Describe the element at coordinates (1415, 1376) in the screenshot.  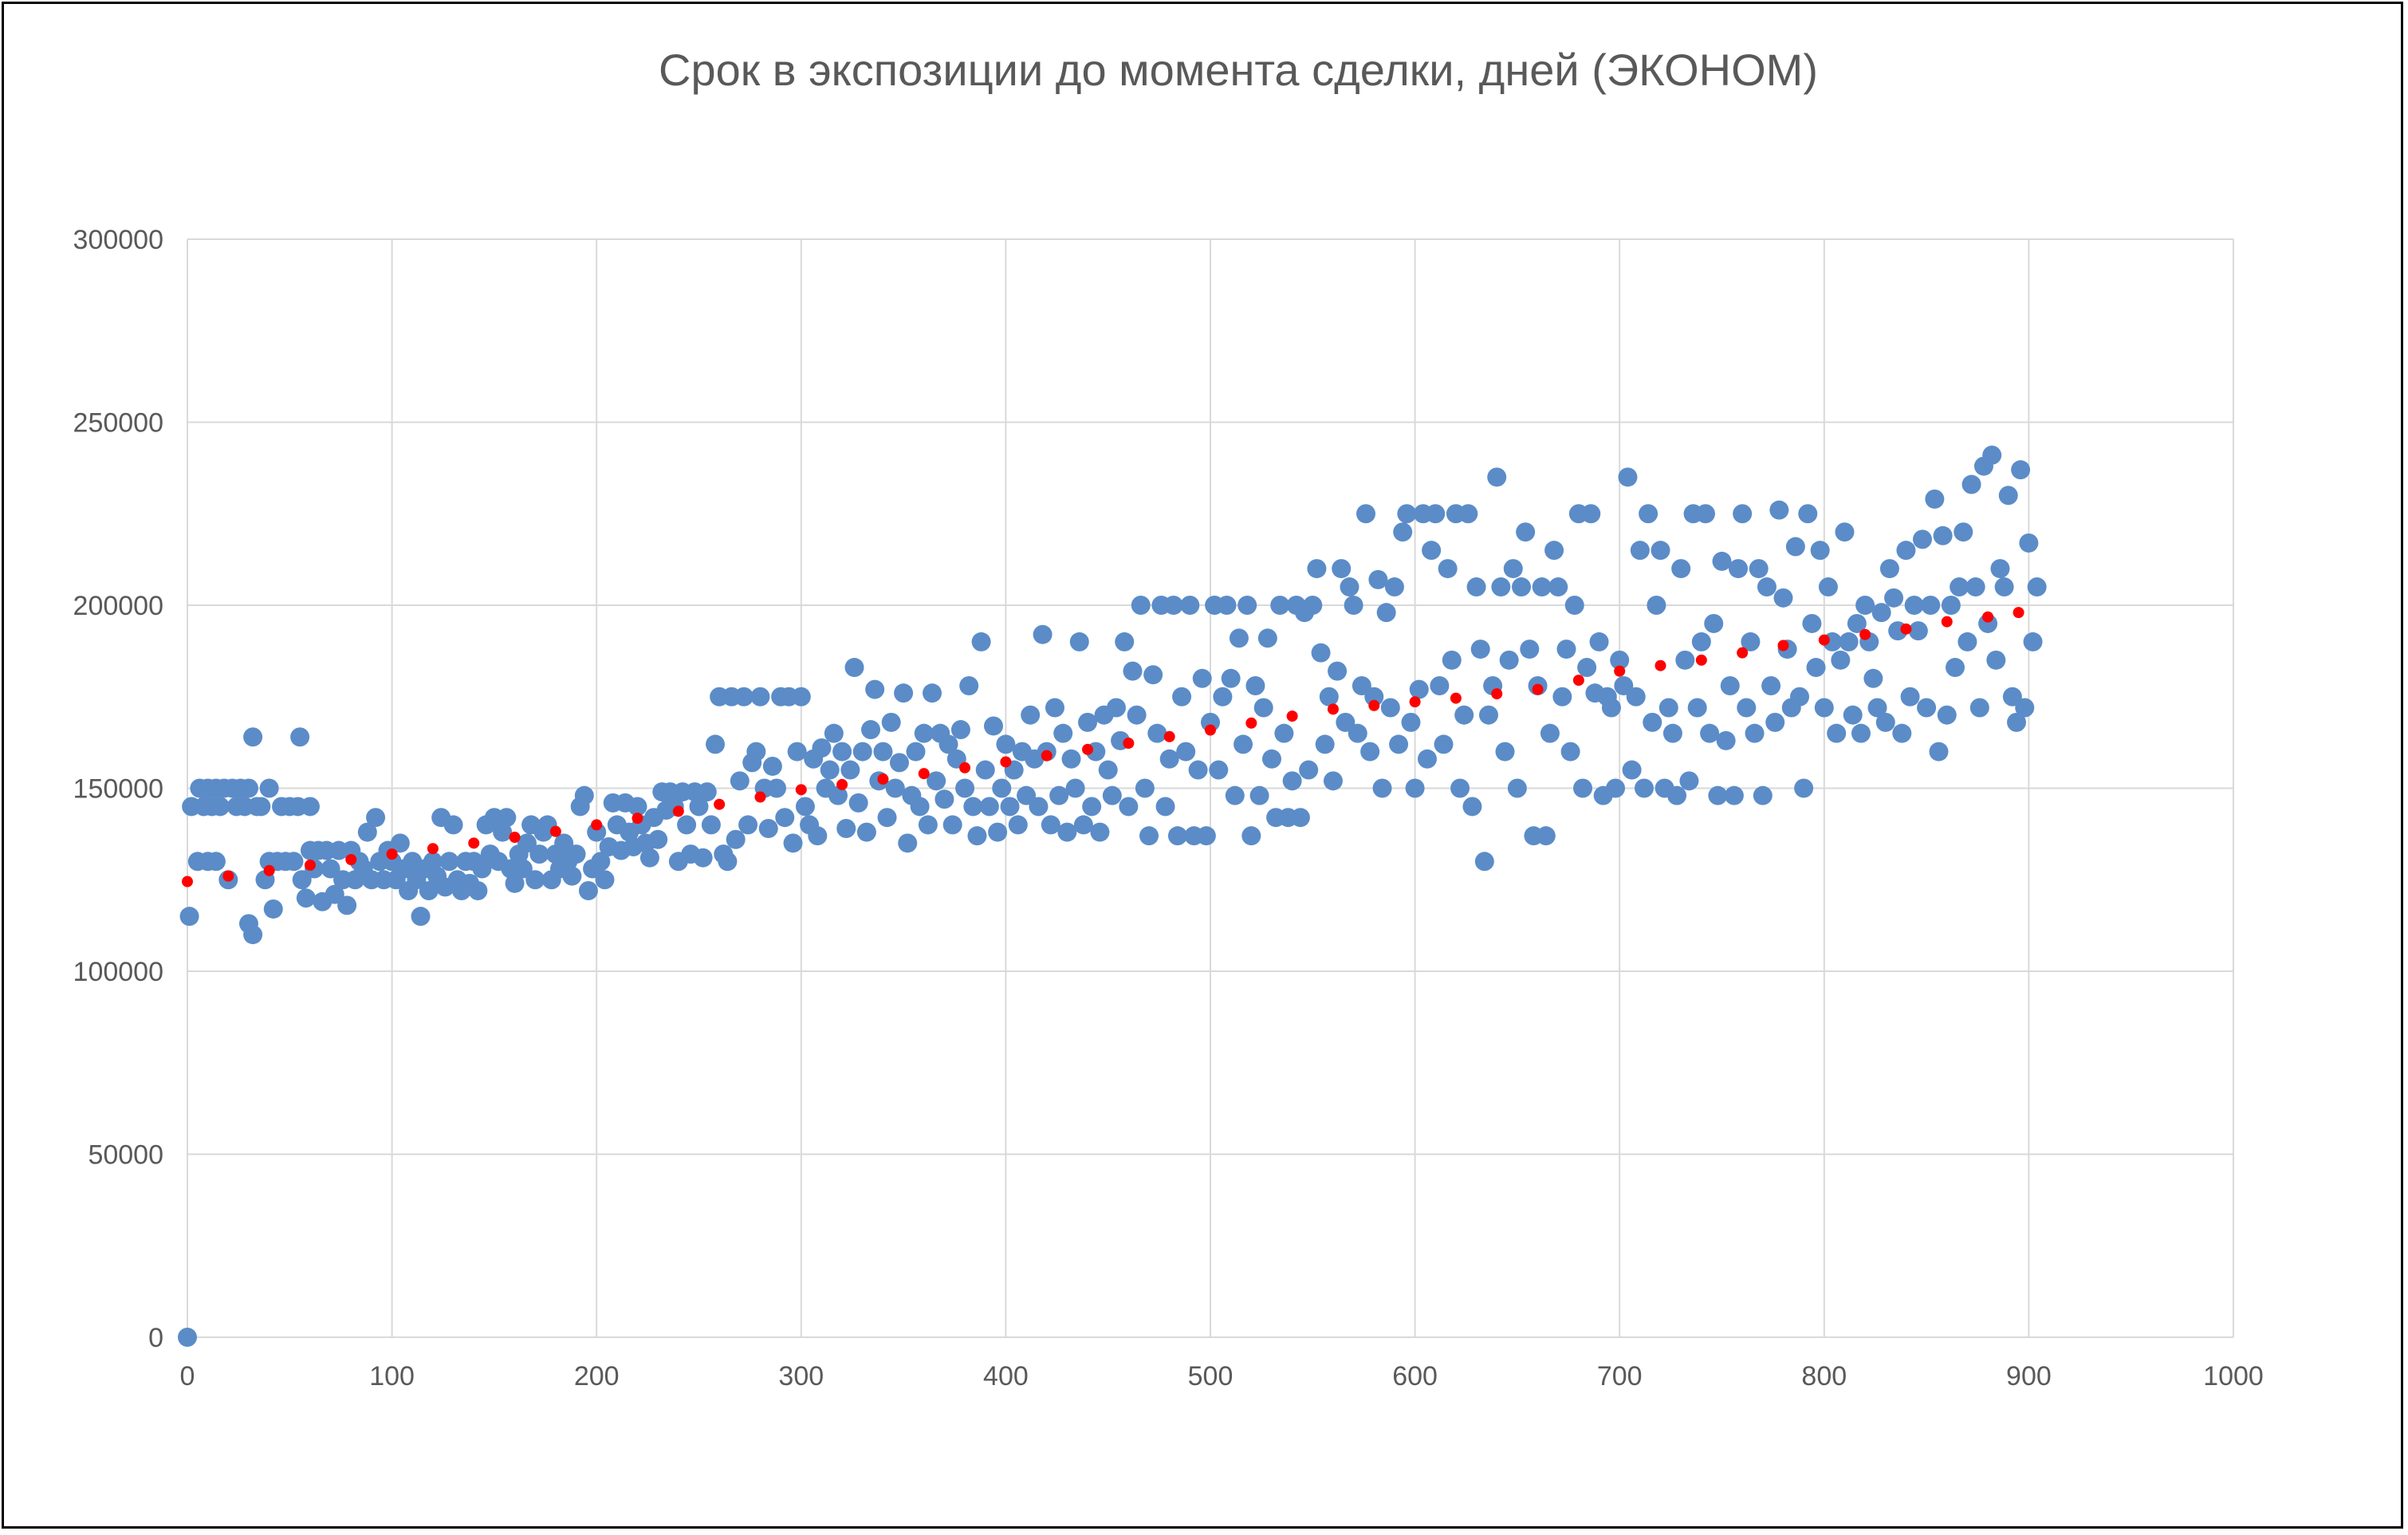
I see `x-tick-label: 600` at that location.